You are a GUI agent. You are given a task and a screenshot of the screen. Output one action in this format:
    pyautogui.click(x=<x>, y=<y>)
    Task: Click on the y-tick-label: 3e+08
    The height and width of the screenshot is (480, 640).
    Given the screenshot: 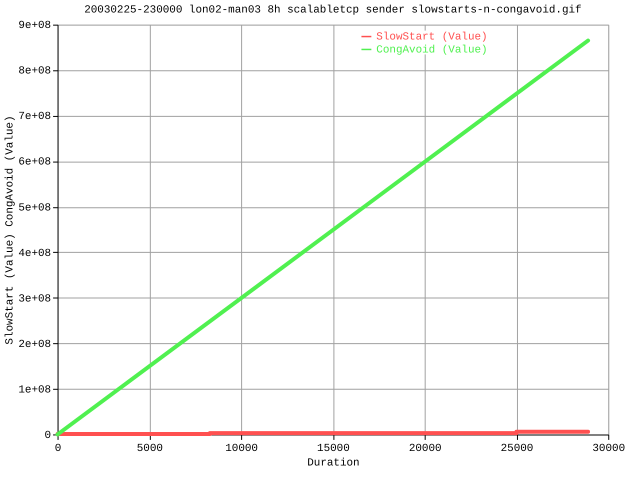 What is the action you would take?
    pyautogui.click(x=35, y=299)
    